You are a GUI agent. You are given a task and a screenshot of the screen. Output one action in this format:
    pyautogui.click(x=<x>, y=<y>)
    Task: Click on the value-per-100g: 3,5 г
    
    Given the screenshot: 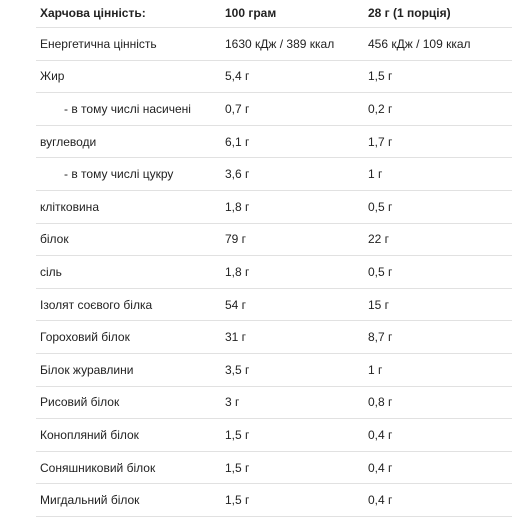 What is the action you would take?
    pyautogui.click(x=237, y=369)
    